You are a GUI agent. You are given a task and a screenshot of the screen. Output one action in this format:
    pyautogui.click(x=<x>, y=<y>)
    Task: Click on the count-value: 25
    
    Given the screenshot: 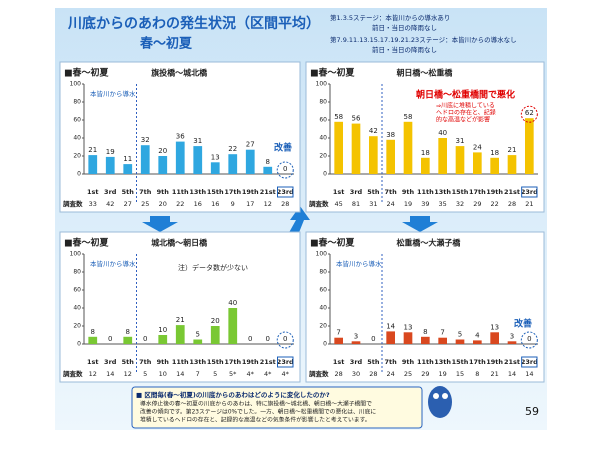 What is the action you would take?
    pyautogui.click(x=408, y=374)
    